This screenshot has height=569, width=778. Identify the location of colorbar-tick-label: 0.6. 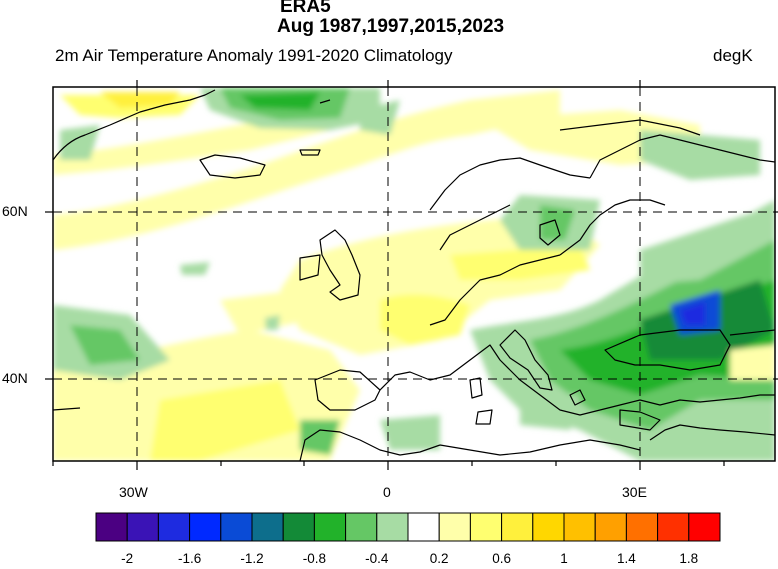
(501, 558).